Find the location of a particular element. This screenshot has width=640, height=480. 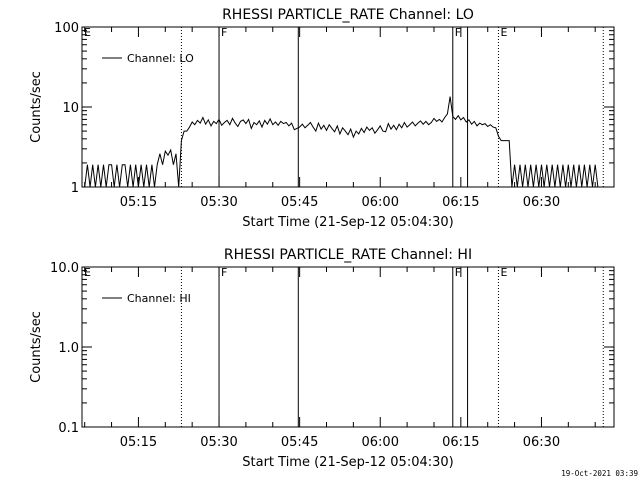

legend-label: Channel: LO is located at coordinates (160, 58).